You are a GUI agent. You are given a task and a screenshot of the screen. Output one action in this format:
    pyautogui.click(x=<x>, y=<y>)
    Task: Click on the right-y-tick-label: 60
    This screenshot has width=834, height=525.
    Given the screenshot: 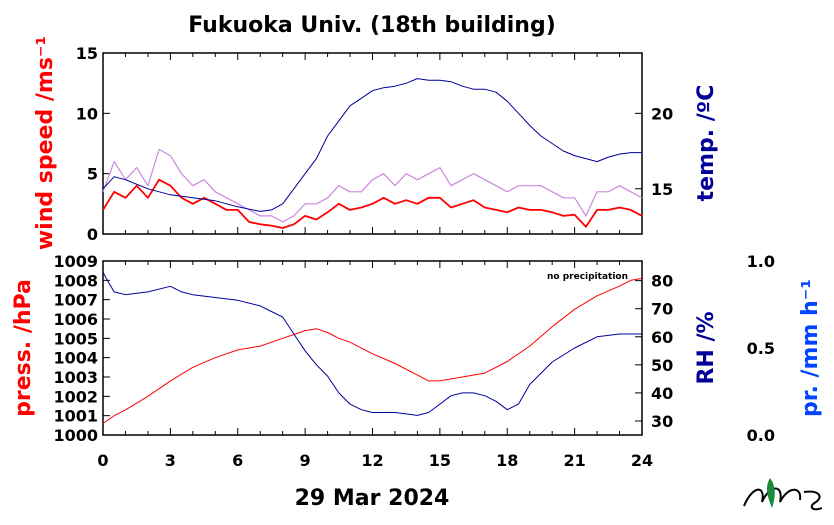 What is the action you would take?
    pyautogui.click(x=662, y=337)
    